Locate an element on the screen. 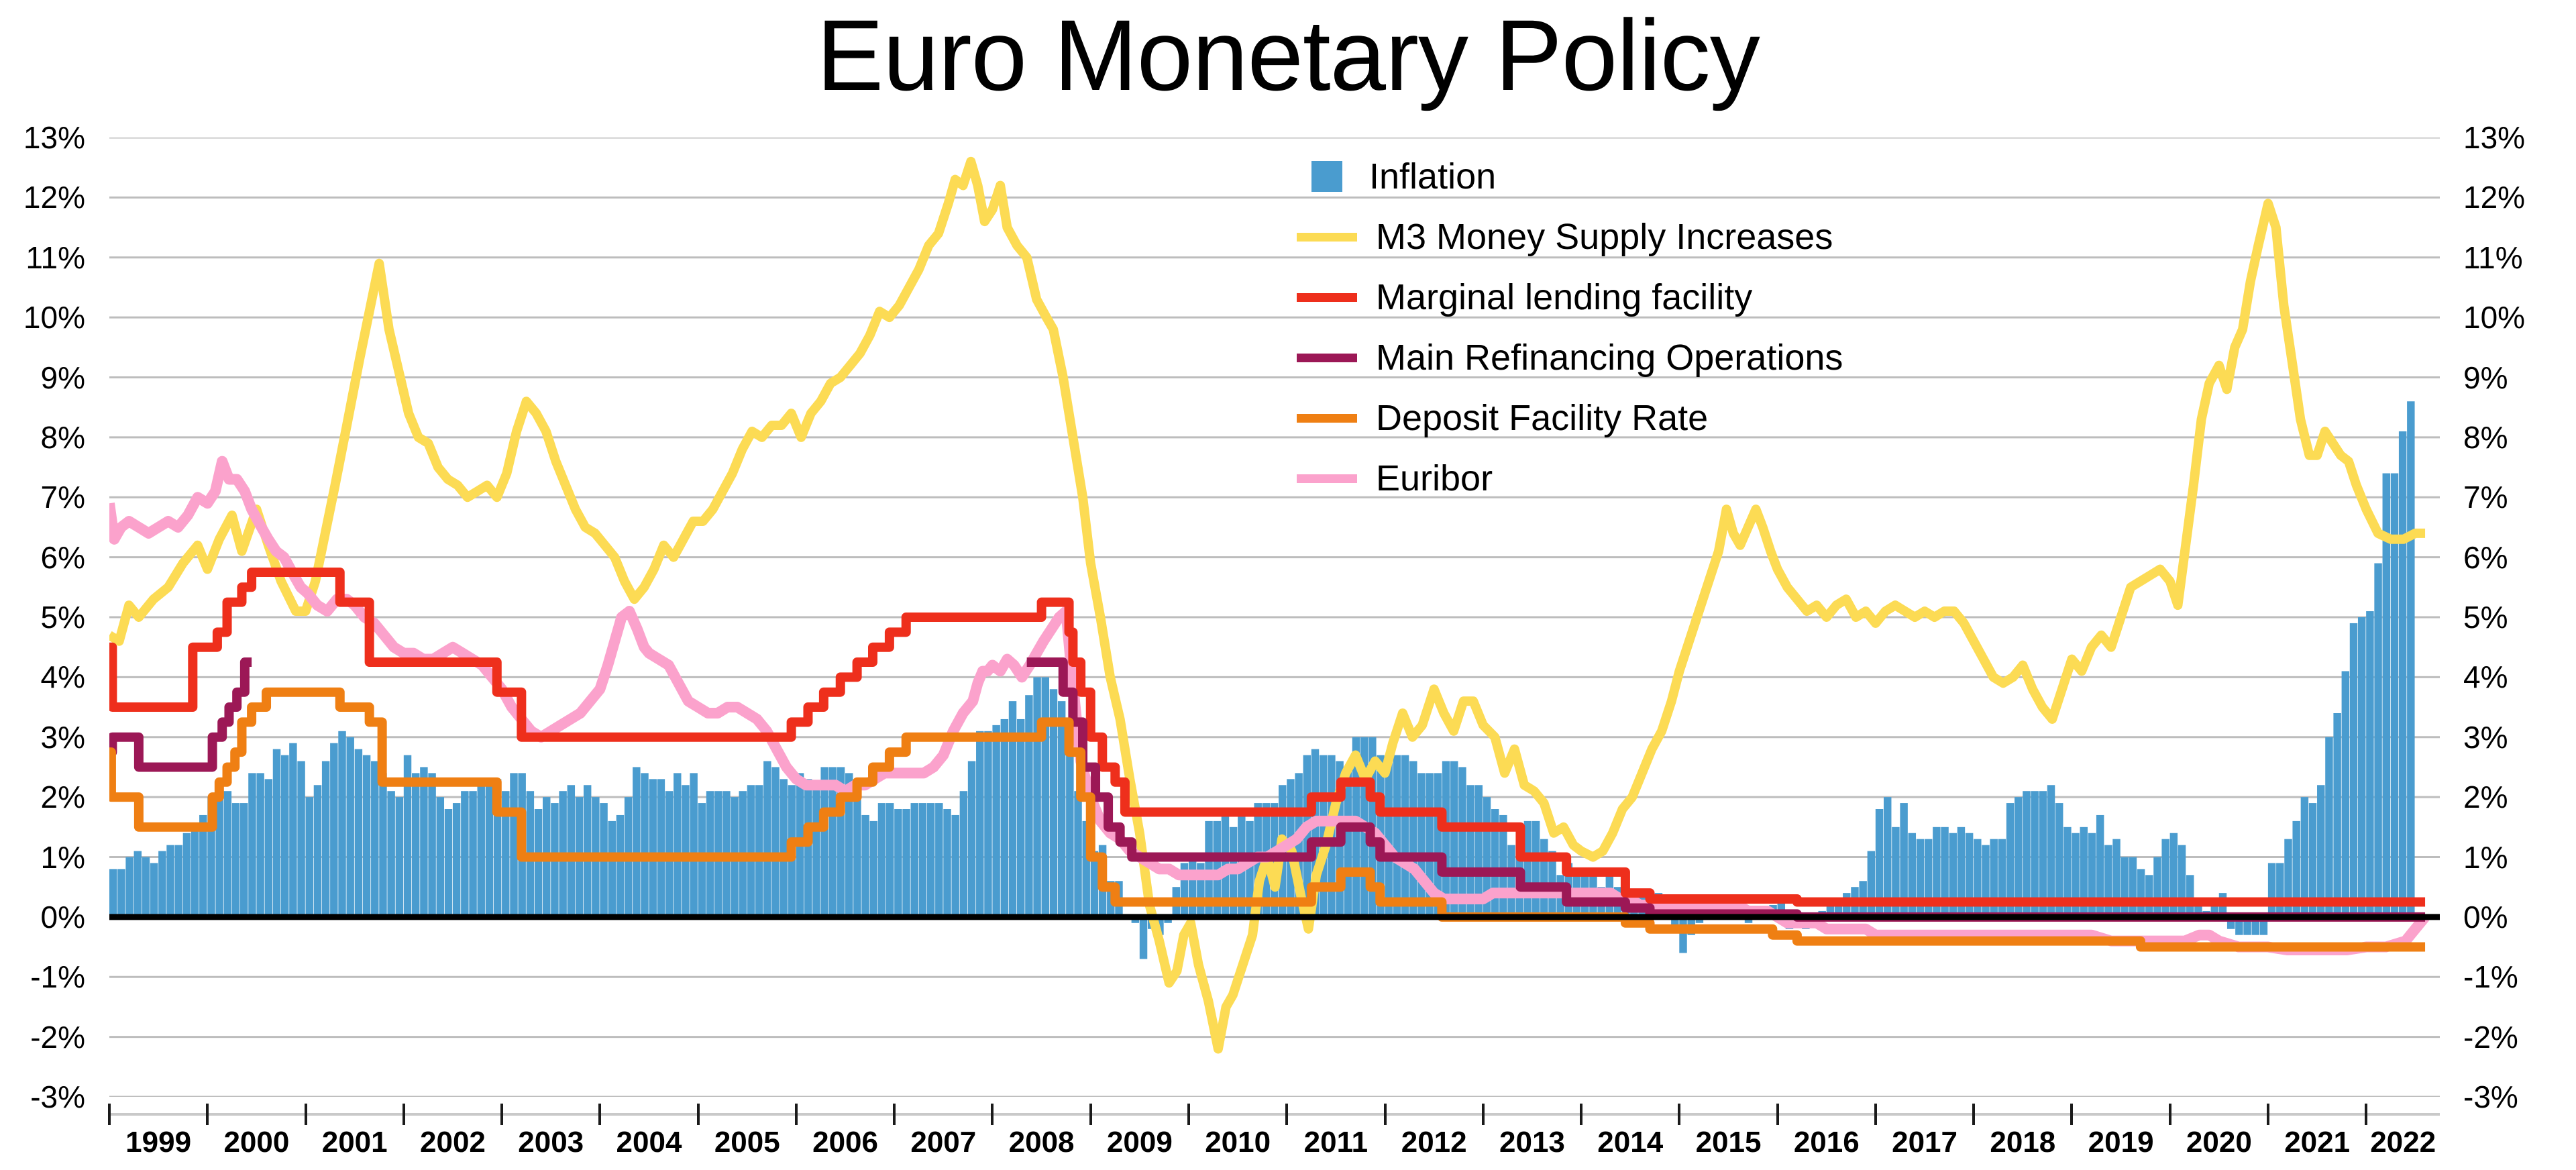  x-axis-tick-label: 2009 is located at coordinates (1139, 1142).